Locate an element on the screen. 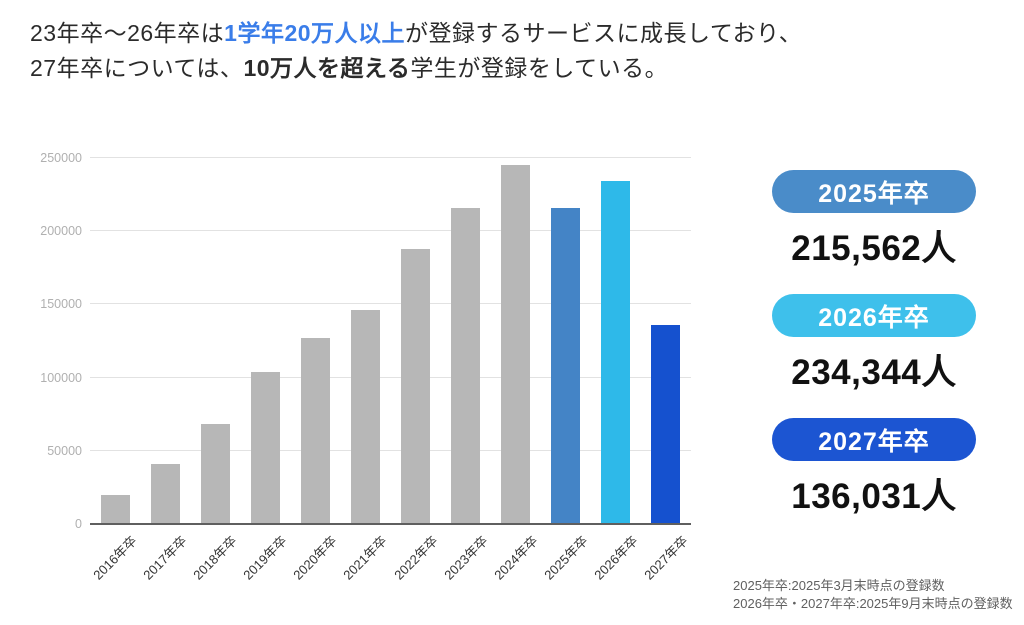 Image resolution: width=1024 pixels, height=625 pixels. bar-2020年卒 is located at coordinates (315, 431).